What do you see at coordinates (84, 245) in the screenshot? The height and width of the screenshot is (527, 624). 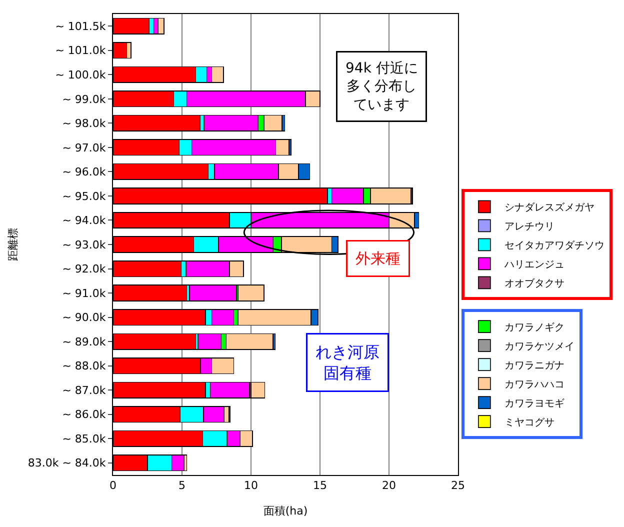 I see `y-tick-label: ~ 93.0k` at bounding box center [84, 245].